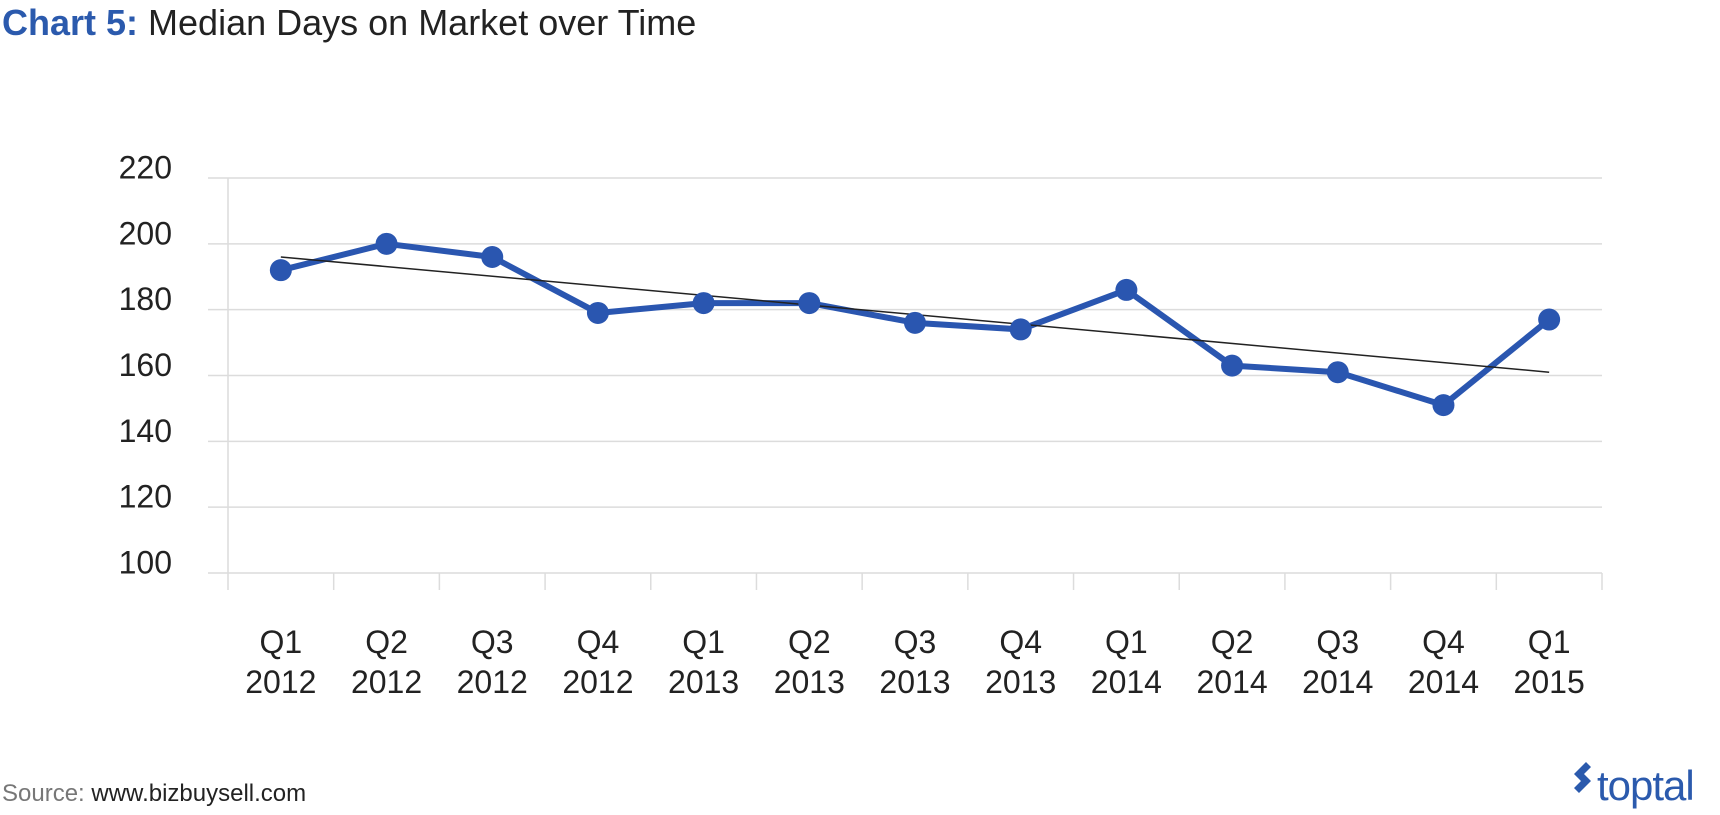 Image resolution: width=1720 pixels, height=815 pixels. What do you see at coordinates (145, 497) in the screenshot?
I see `y-tick-label: 120` at bounding box center [145, 497].